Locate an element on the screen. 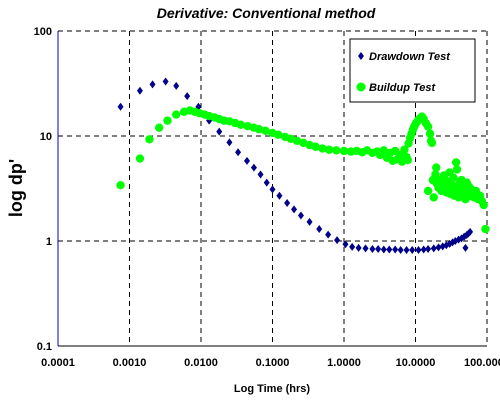 This screenshot has width=500, height=407. x-tick-label: 0.0001 is located at coordinates (58, 363).